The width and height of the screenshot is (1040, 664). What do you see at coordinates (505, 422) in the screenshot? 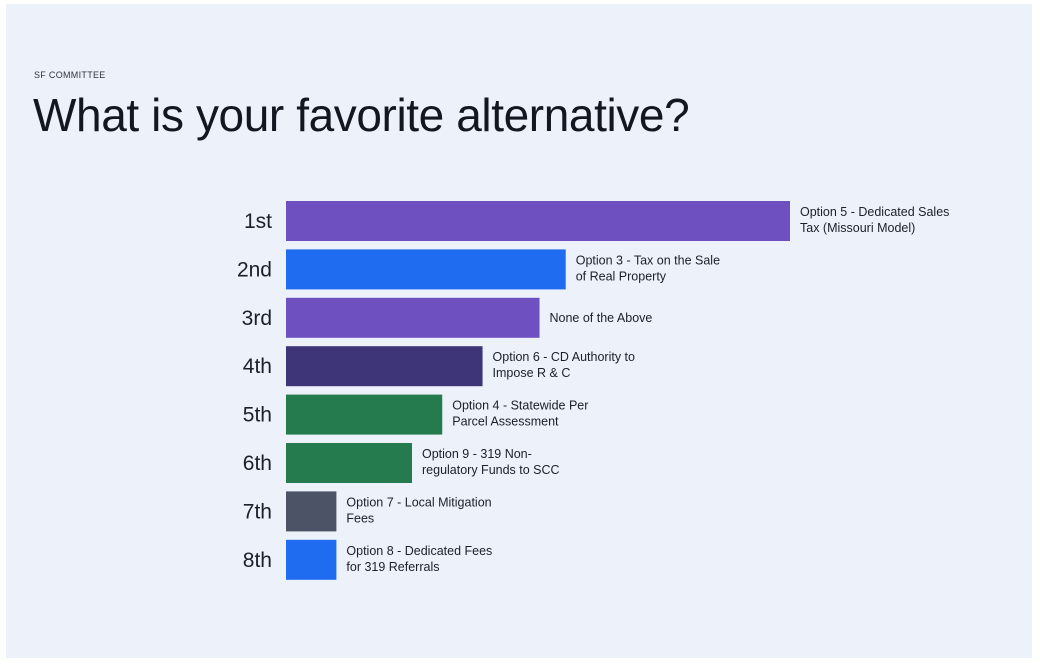
I see `bar-label-5th-line-2: Parcel Assessment` at bounding box center [505, 422].